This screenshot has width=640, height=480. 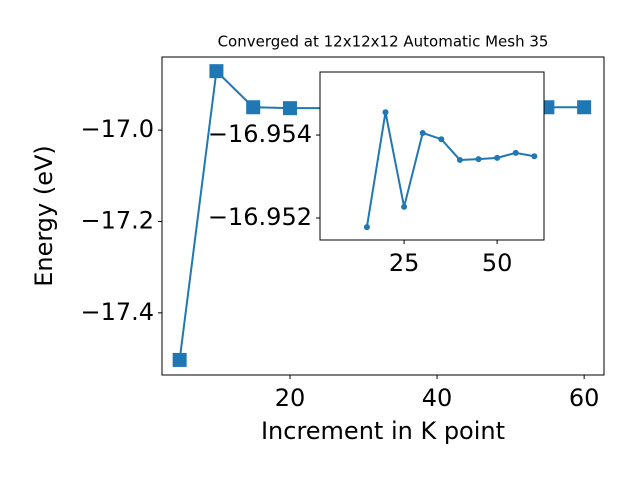 What do you see at coordinates (117, 220) in the screenshot?
I see `y-tick-label: −17.2` at bounding box center [117, 220].